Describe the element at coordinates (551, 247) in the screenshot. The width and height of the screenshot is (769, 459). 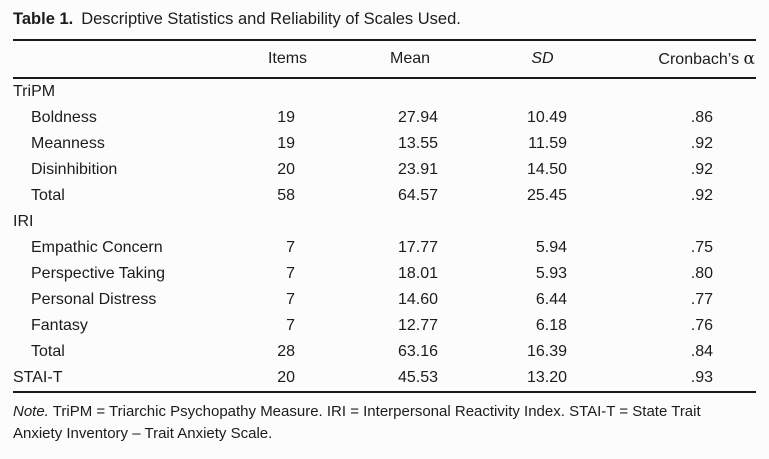
I see `cell-sd: 5.94` at that location.